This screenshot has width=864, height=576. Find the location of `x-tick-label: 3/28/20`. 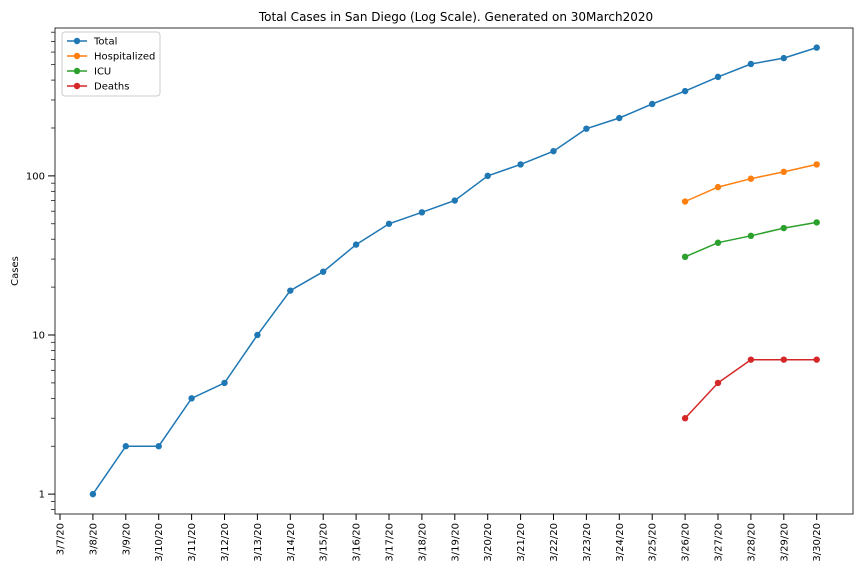

x-tick-label: 3/28/20 is located at coordinates (751, 542).